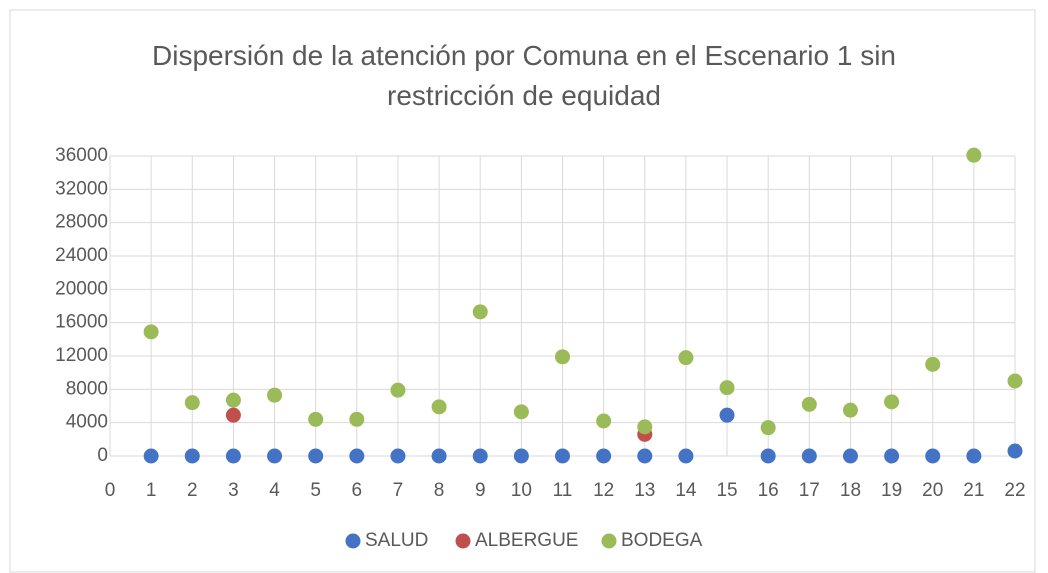 This screenshot has height=573, width=1048. I want to click on y-tick-label: 36000, so click(81, 155).